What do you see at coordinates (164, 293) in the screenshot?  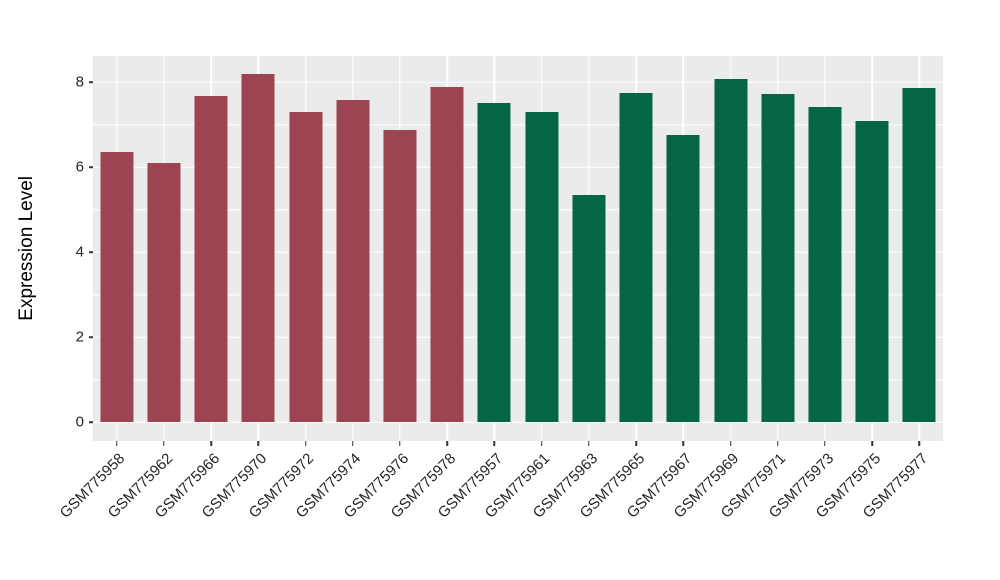 I see `bar-GSM775962` at bounding box center [164, 293].